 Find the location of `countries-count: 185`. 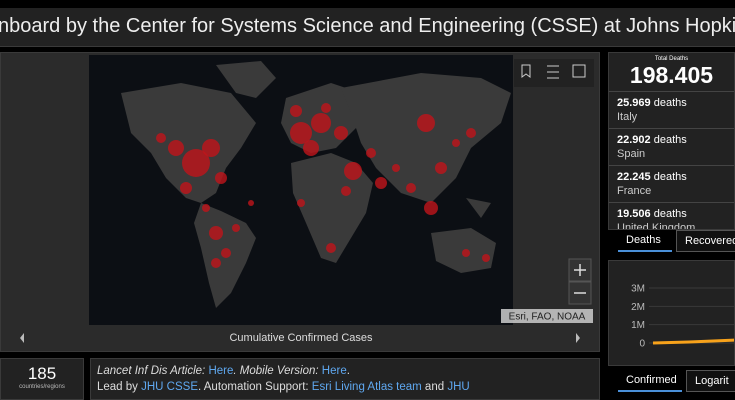

countries-count: 185 is located at coordinates (42, 373).